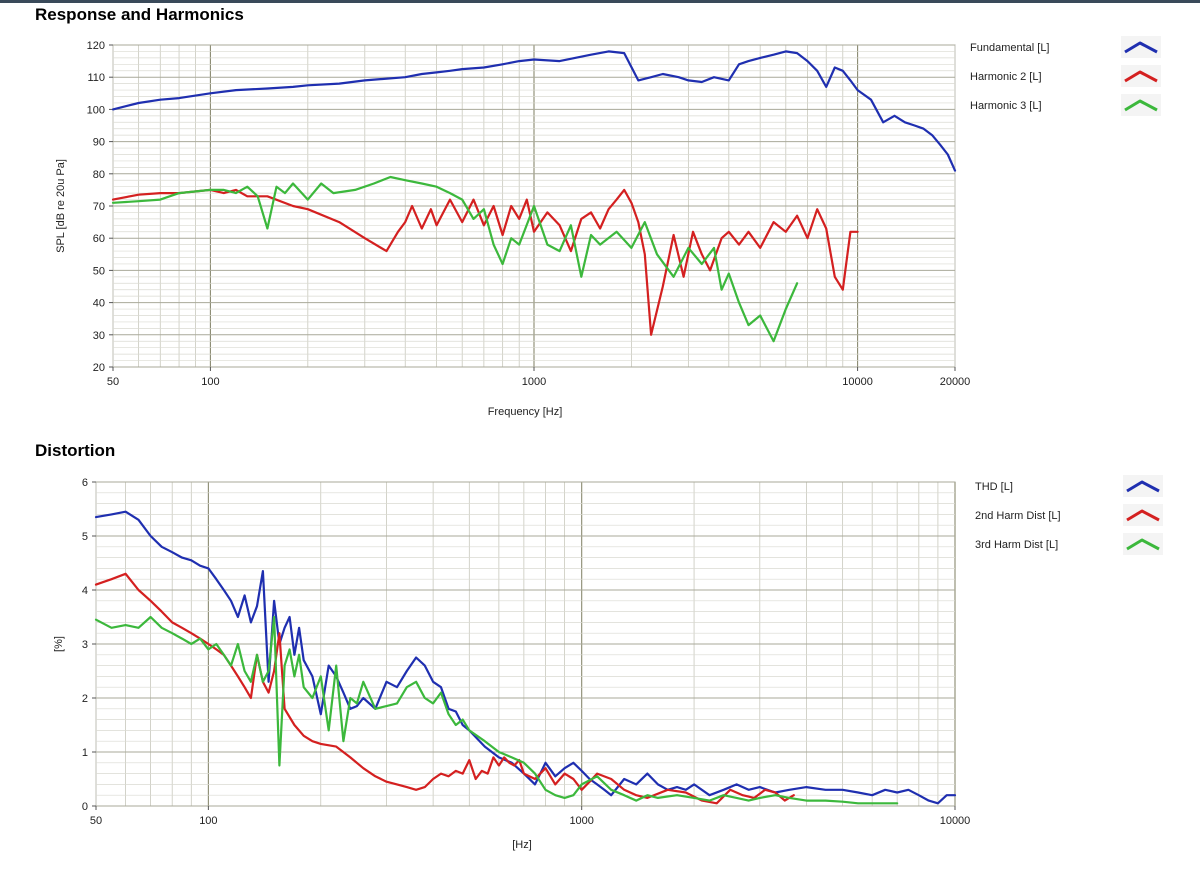 Image resolution: width=1200 pixels, height=875 pixels. I want to click on series-line-harmonic-3-l, so click(455, 259).